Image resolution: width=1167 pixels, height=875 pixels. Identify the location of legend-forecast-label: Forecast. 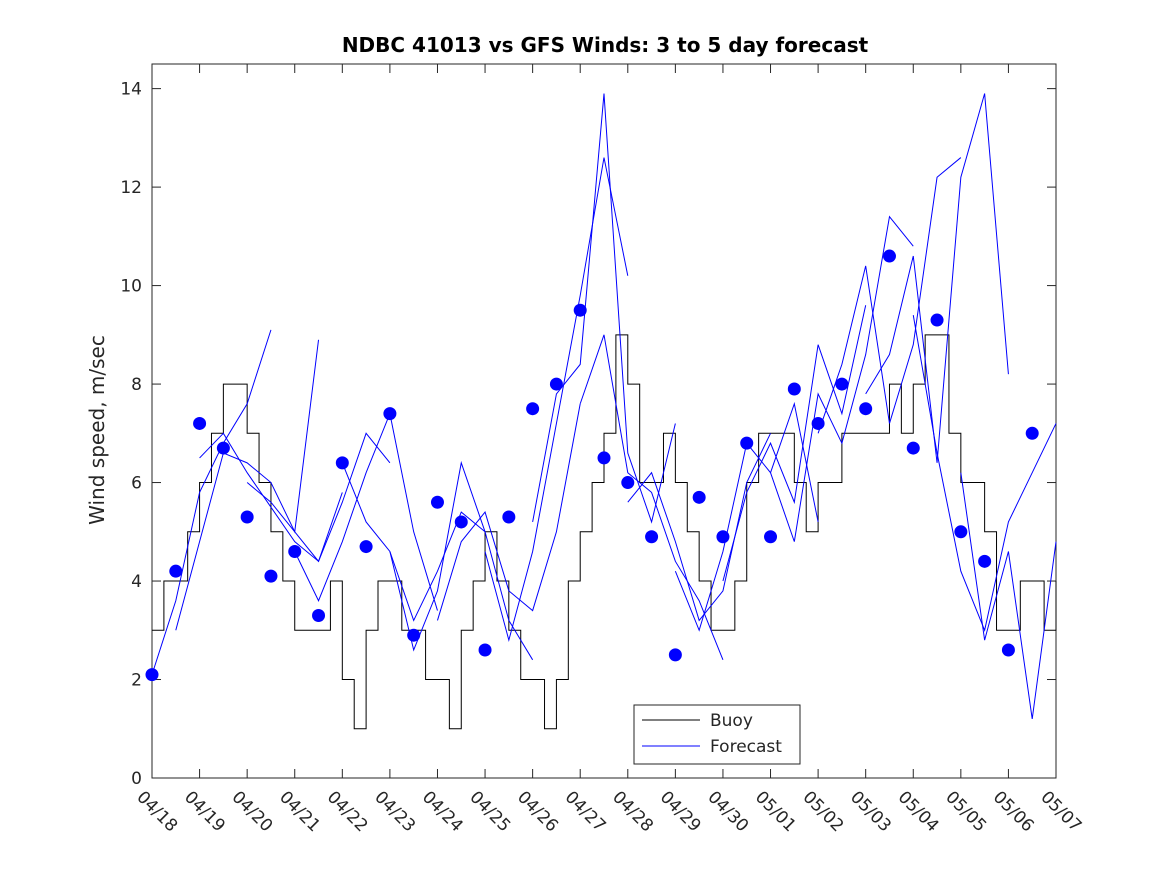
(746, 747).